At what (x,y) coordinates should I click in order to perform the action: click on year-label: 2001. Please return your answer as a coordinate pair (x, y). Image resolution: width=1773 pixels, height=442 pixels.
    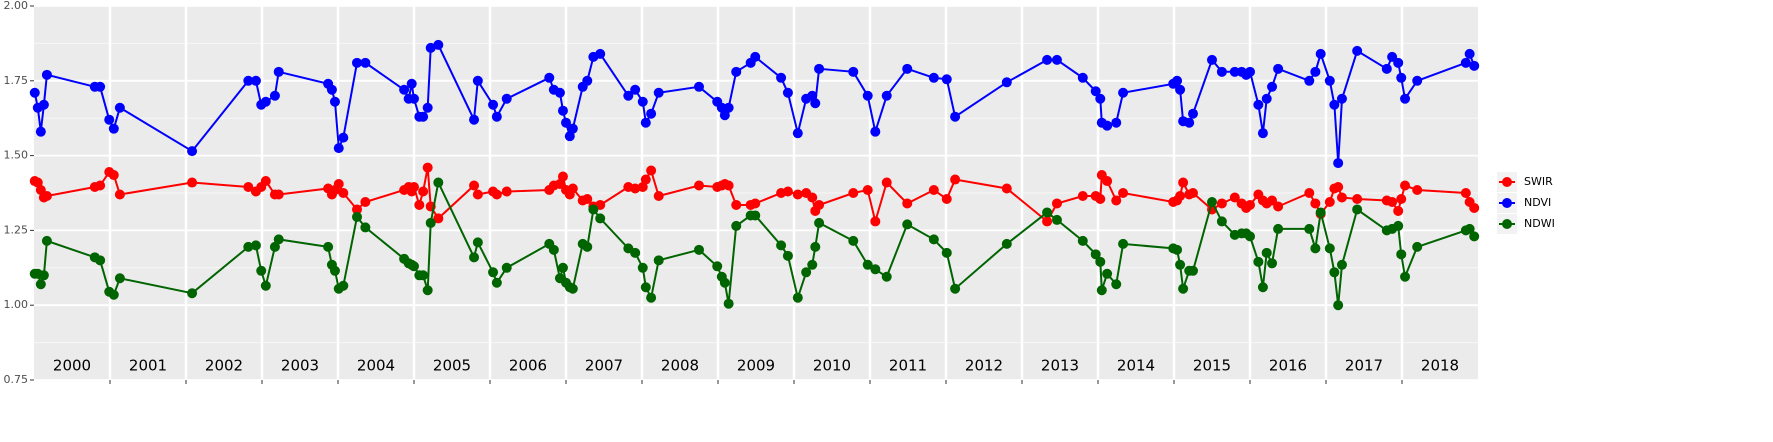
    Looking at the image, I should click on (148, 366).